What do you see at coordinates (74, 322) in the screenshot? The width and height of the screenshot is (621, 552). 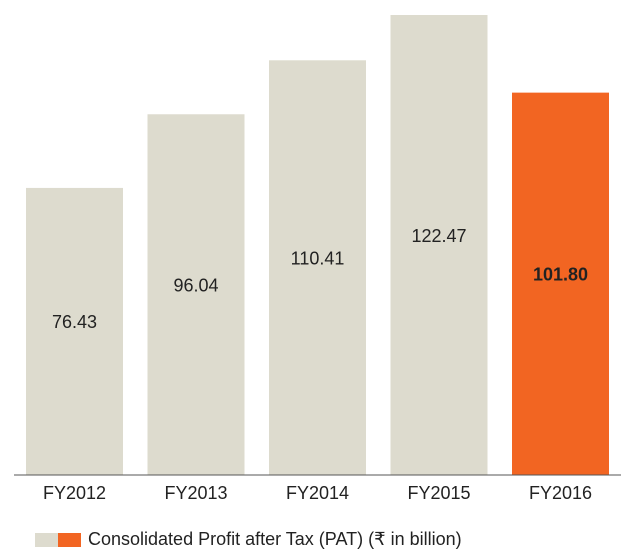 I see `value-label: 76.43` at bounding box center [74, 322].